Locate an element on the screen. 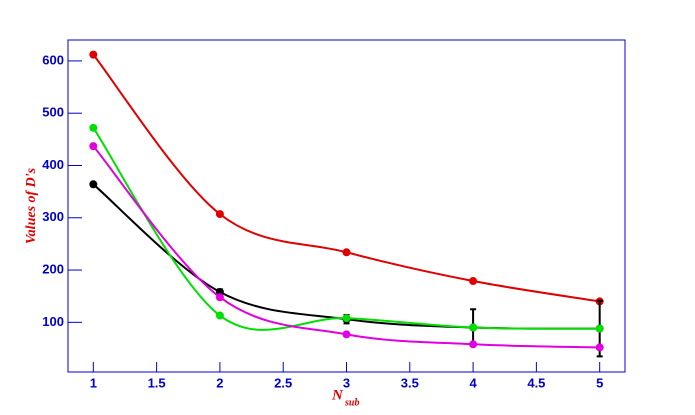  y-tick-label: 400 is located at coordinates (53, 164).